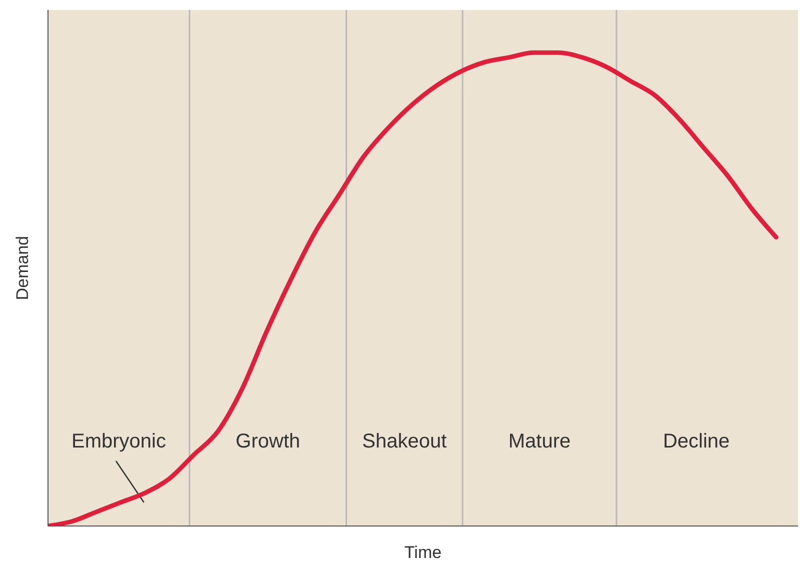 The image size is (800, 562). I want to click on annotation: Shakeout, so click(405, 441).